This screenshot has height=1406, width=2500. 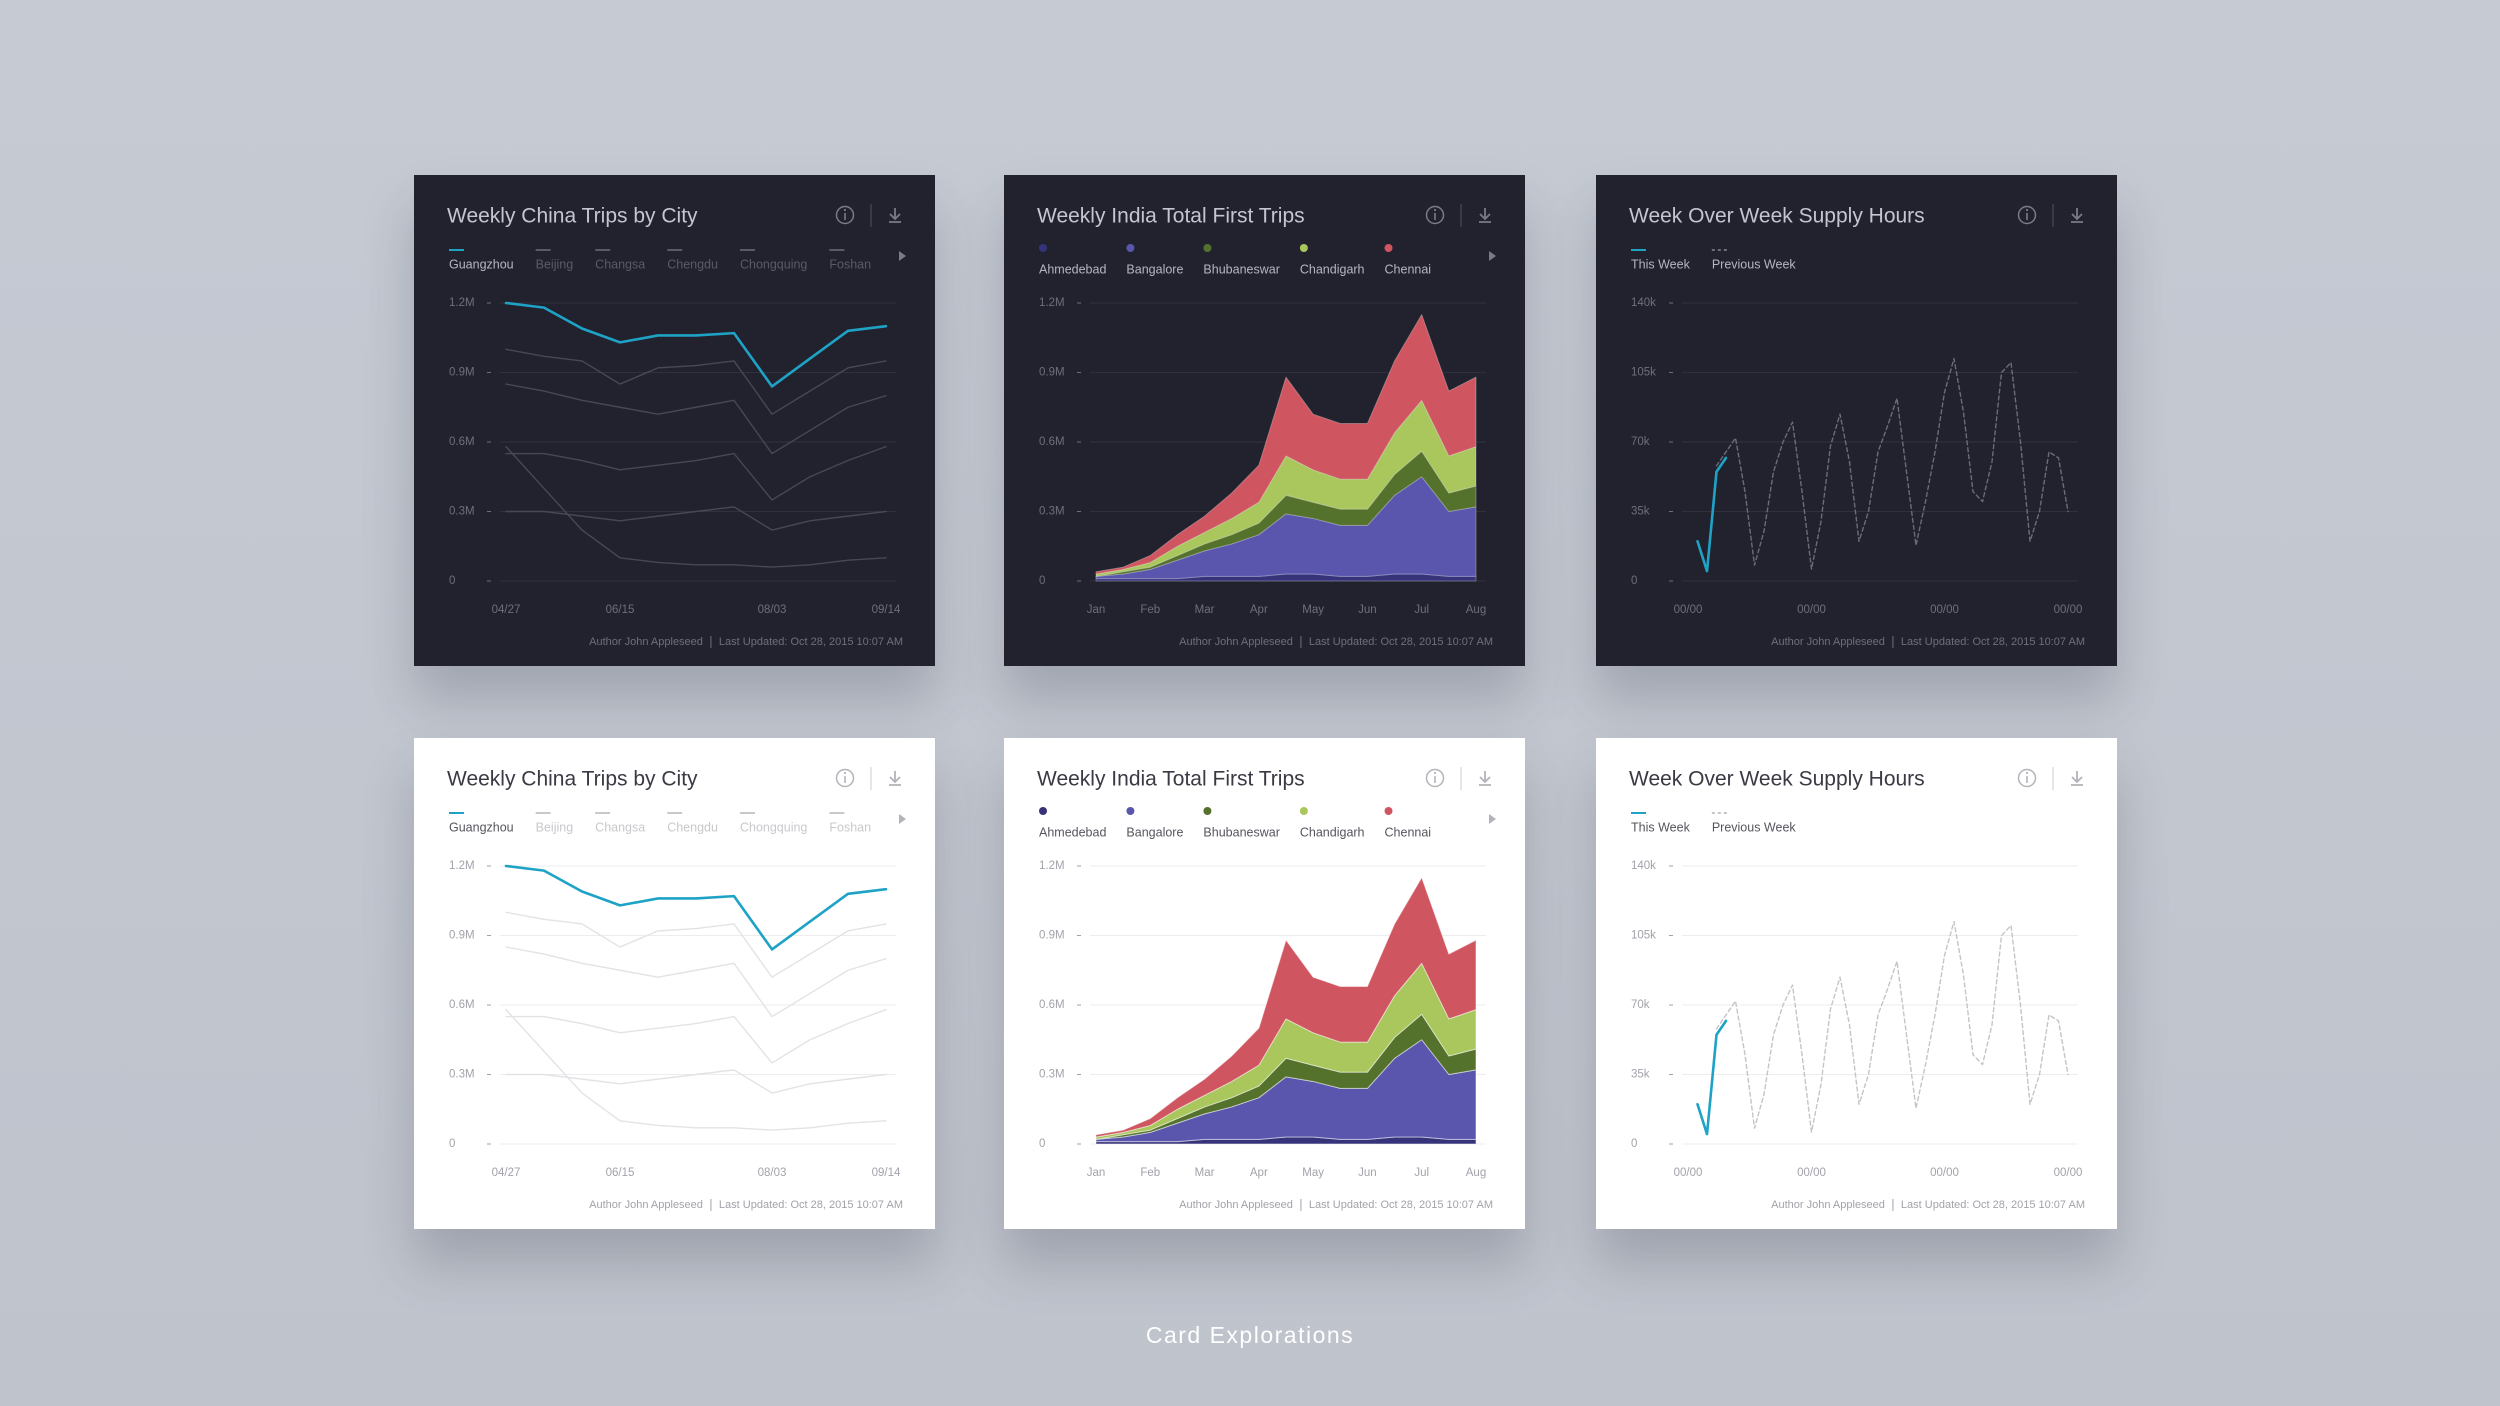 I want to click on chart-title: Weekly India Total First Trips, so click(x=1171, y=779).